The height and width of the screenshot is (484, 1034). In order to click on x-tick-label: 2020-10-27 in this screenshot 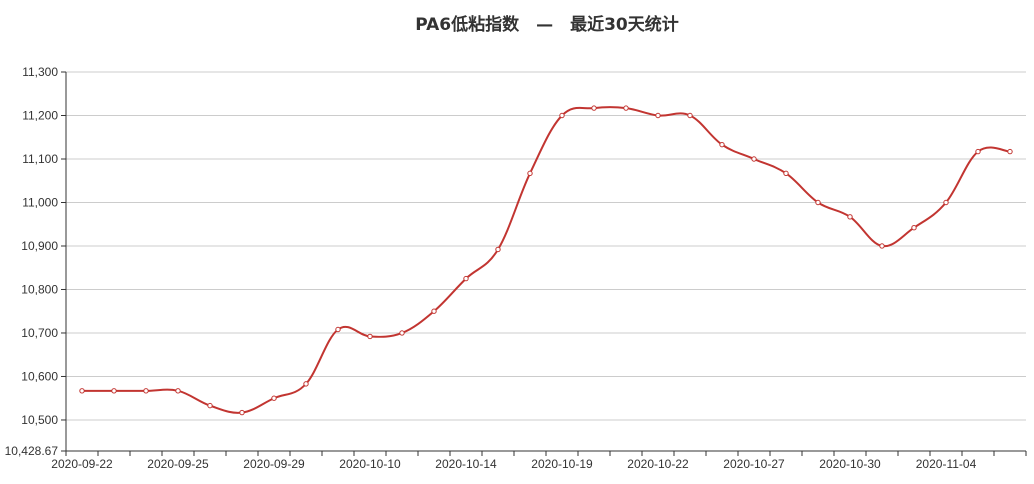, I will do `click(754, 464)`.